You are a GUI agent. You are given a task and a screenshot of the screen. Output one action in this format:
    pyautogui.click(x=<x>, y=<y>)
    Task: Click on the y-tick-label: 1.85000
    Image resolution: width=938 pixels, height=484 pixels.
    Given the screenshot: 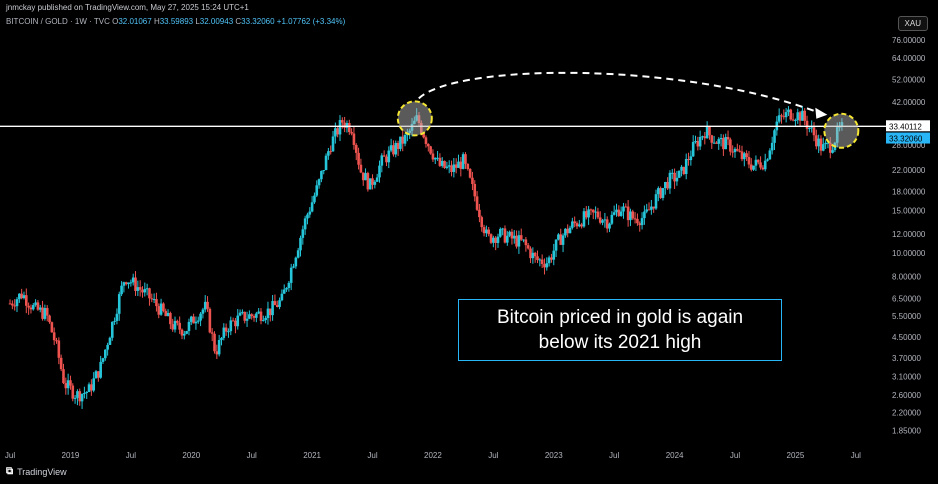 What is the action you would take?
    pyautogui.click(x=906, y=431)
    